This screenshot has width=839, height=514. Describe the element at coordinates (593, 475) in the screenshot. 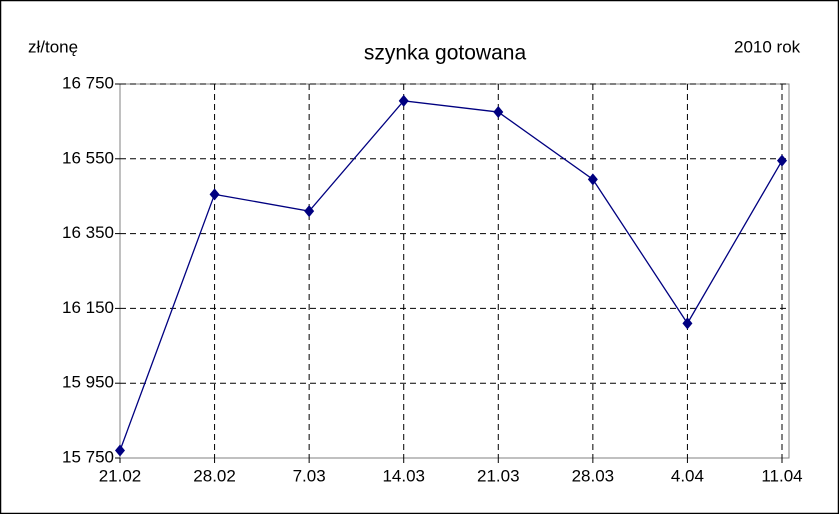

I see `x-tick-label: 28.03` at that location.